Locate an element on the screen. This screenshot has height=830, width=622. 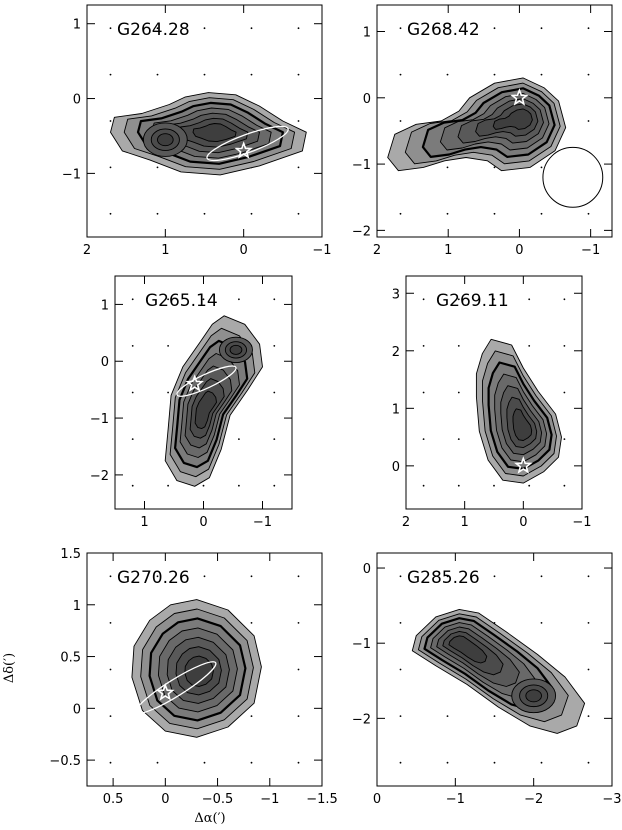
y-tick-label: 1.5 is located at coordinates (70, 554).